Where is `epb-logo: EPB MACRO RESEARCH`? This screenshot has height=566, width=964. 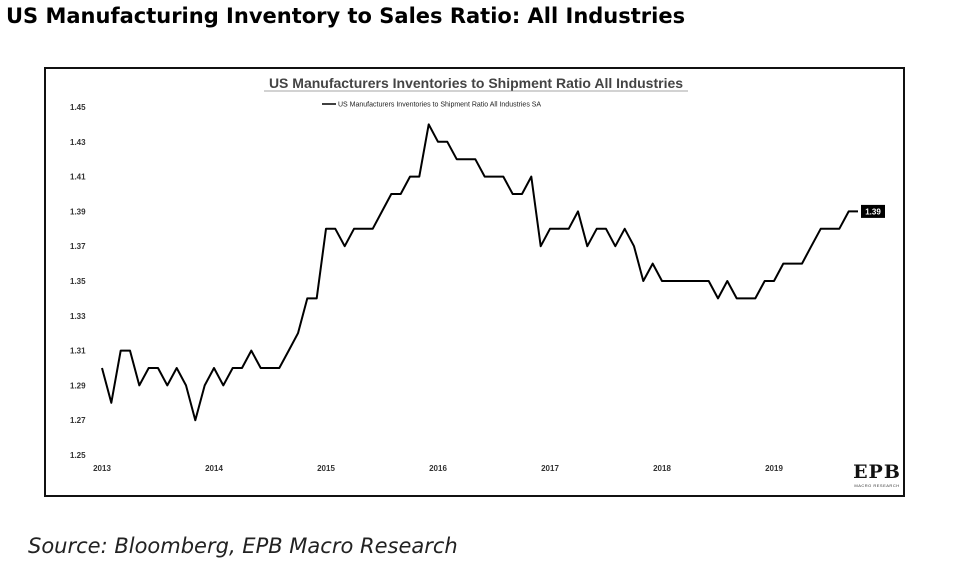
epb-logo: EPB MACRO RESEARCH is located at coordinates (877, 475).